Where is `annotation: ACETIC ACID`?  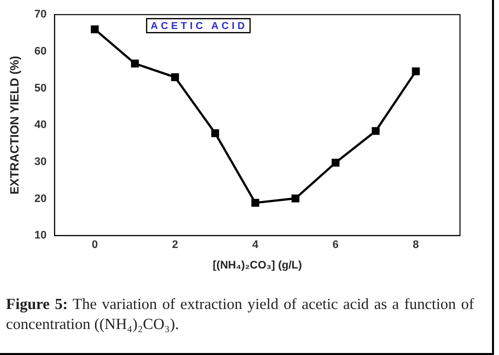 annotation: ACETIC ACID is located at coordinates (199, 26).